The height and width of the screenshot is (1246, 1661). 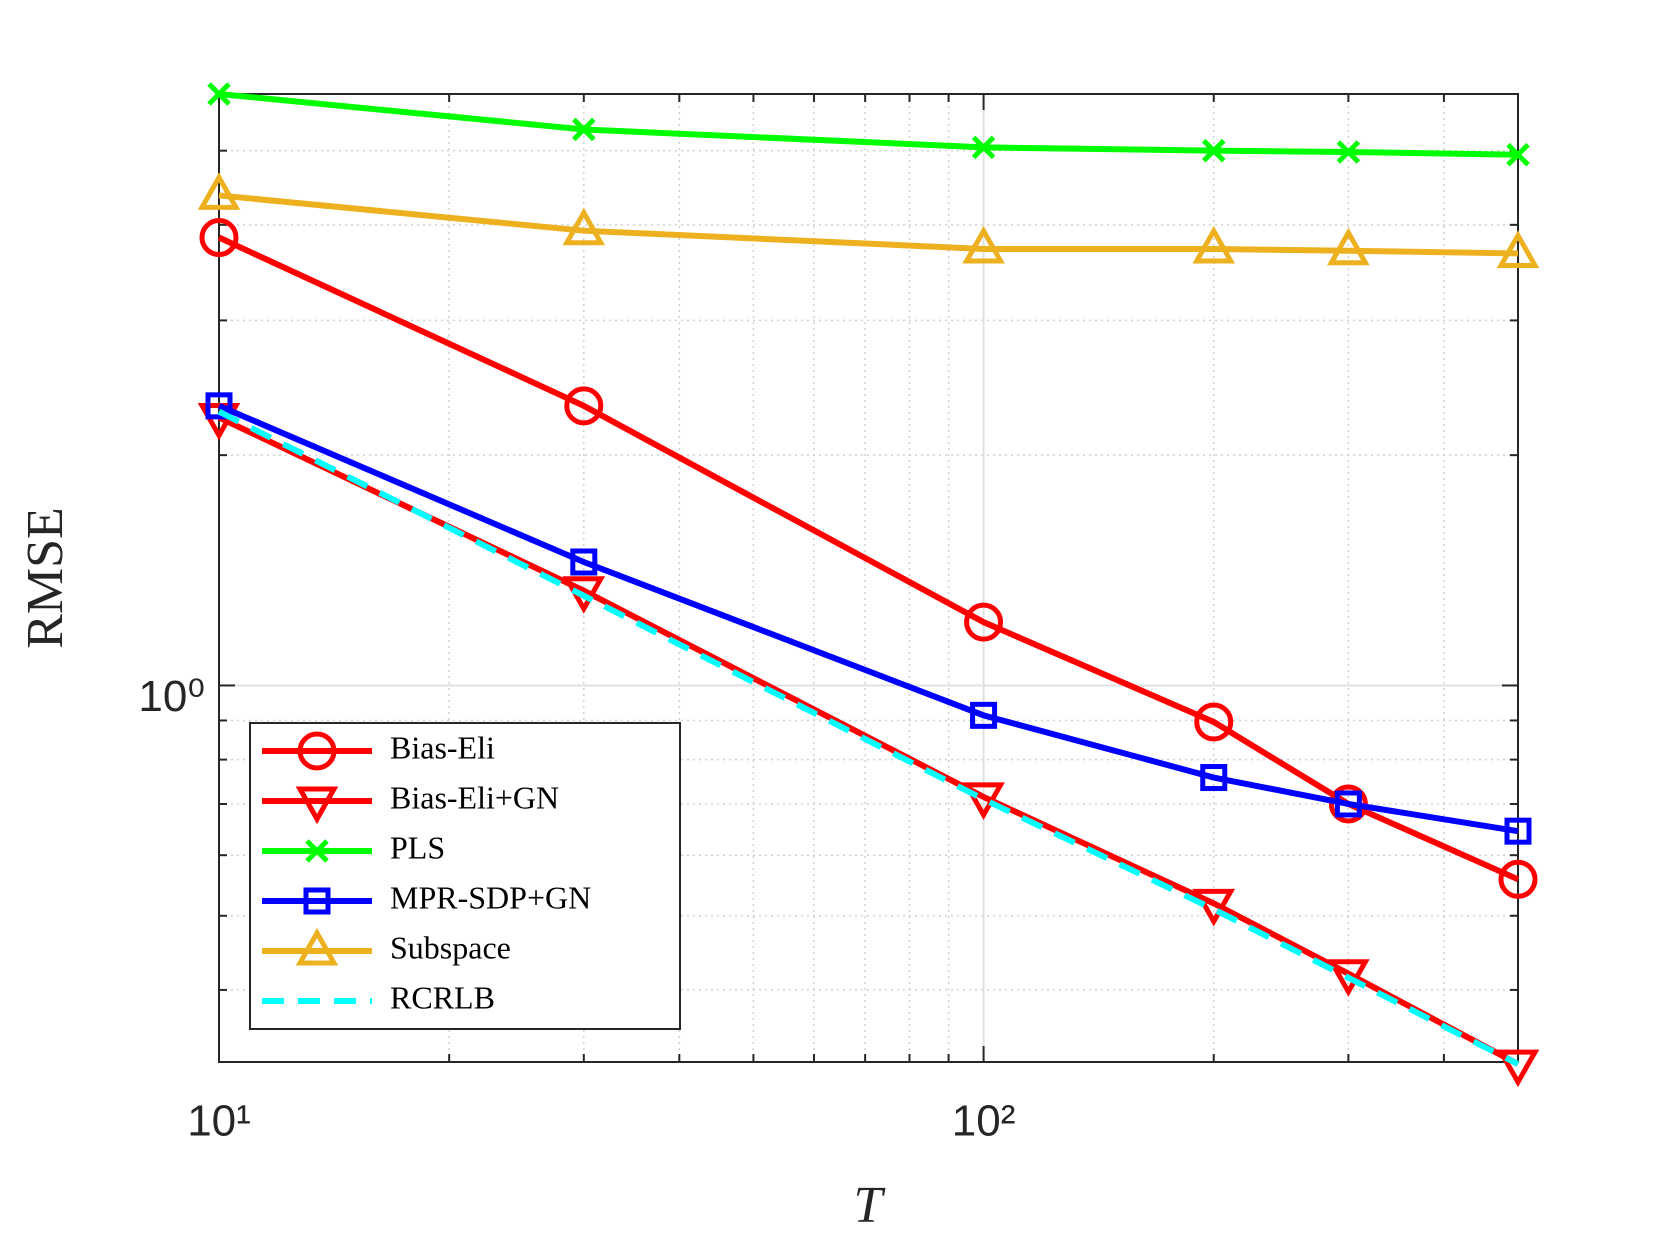 I want to click on legend-label: PLS, so click(x=417, y=847).